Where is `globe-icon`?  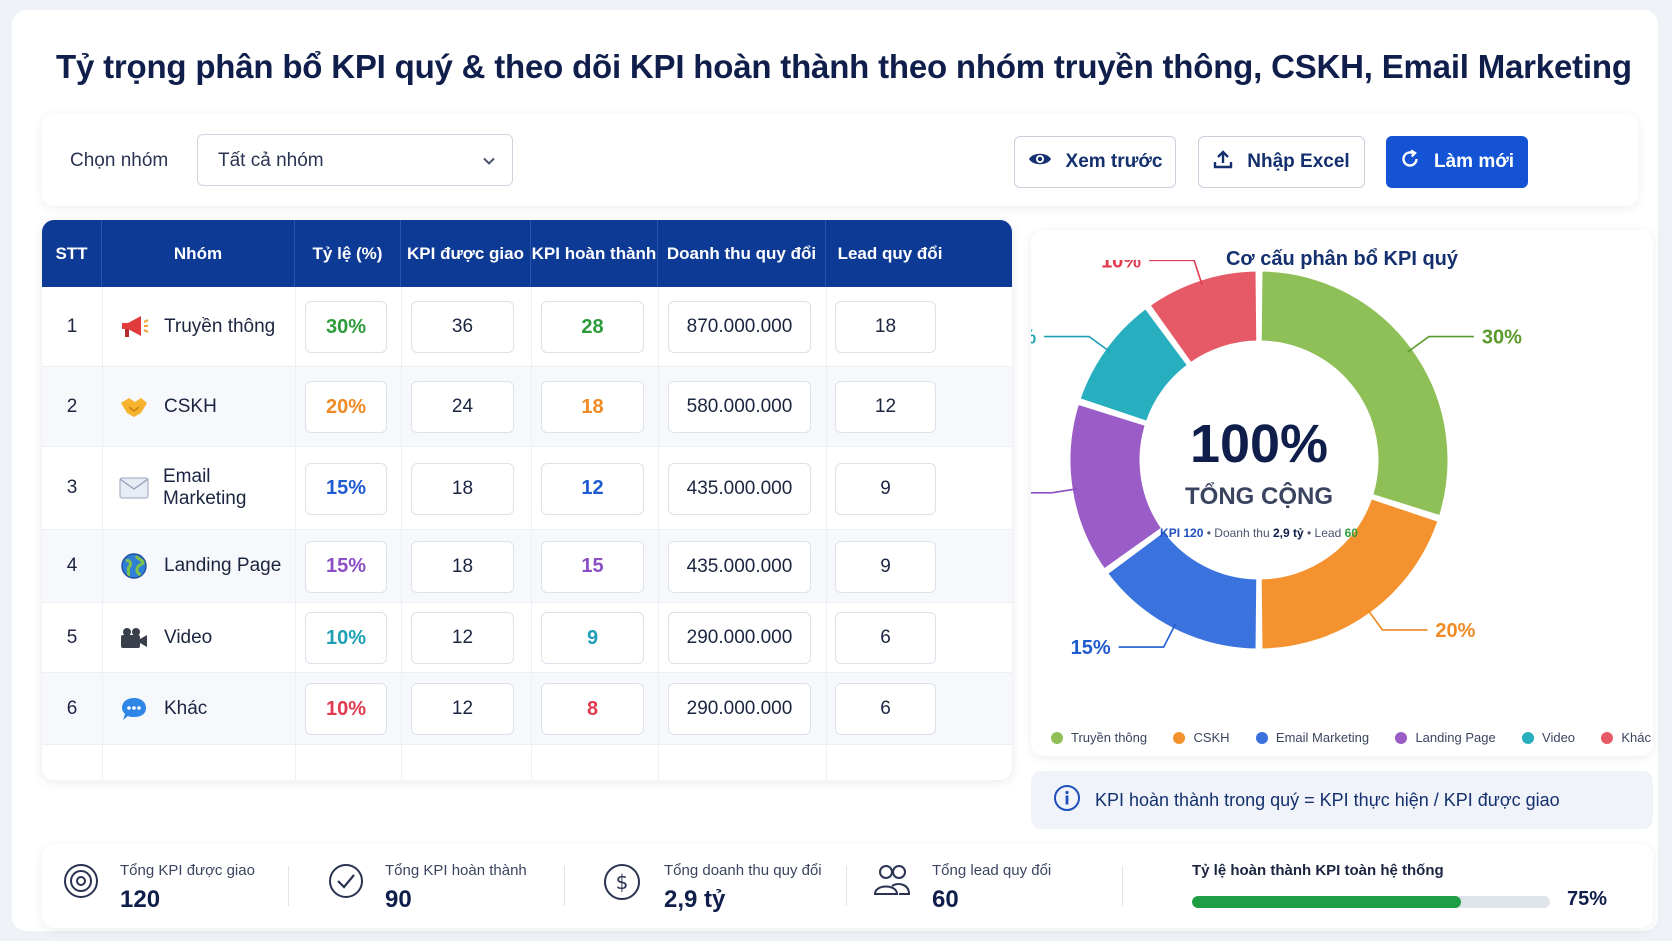
globe-icon is located at coordinates (134, 566).